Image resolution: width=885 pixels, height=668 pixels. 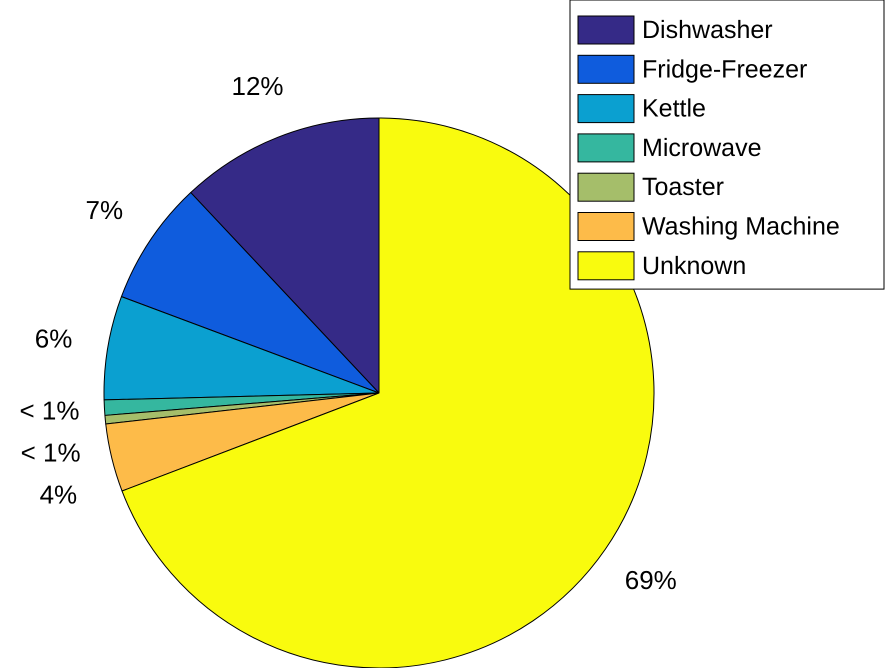 I want to click on data-label: 4%, so click(x=59, y=495).